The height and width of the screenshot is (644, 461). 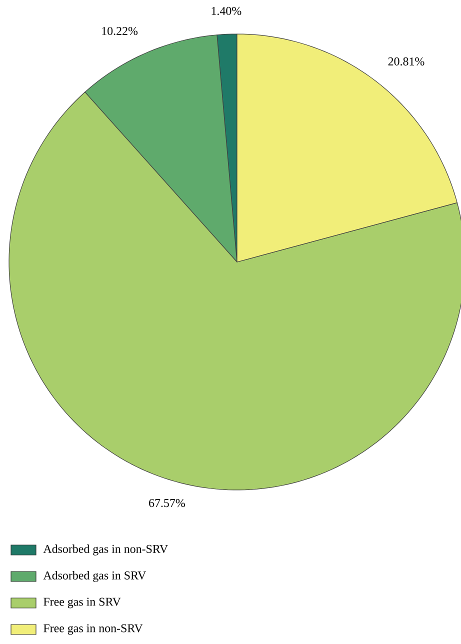 I want to click on legend-label: Free gas in non-SRV, so click(x=93, y=629).